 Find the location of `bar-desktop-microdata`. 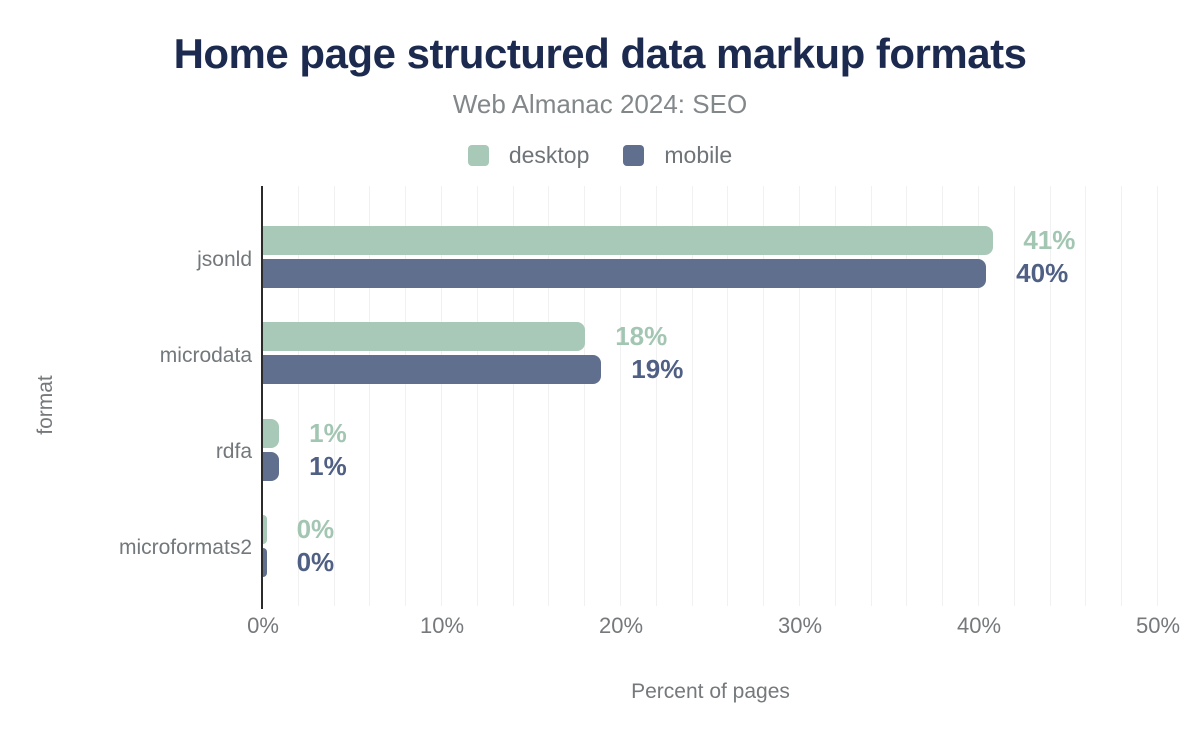

bar-desktop-microdata is located at coordinates (424, 337).